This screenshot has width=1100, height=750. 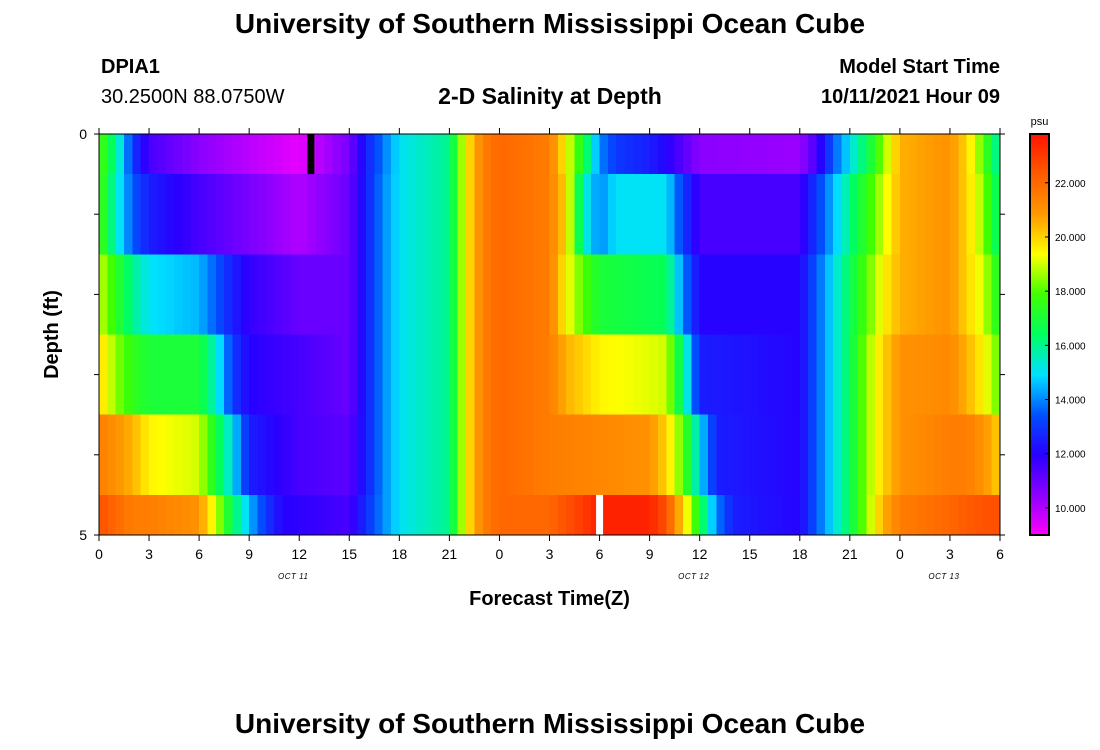 I want to click on colorbar-tick-label: 22.000, so click(x=1070, y=184).